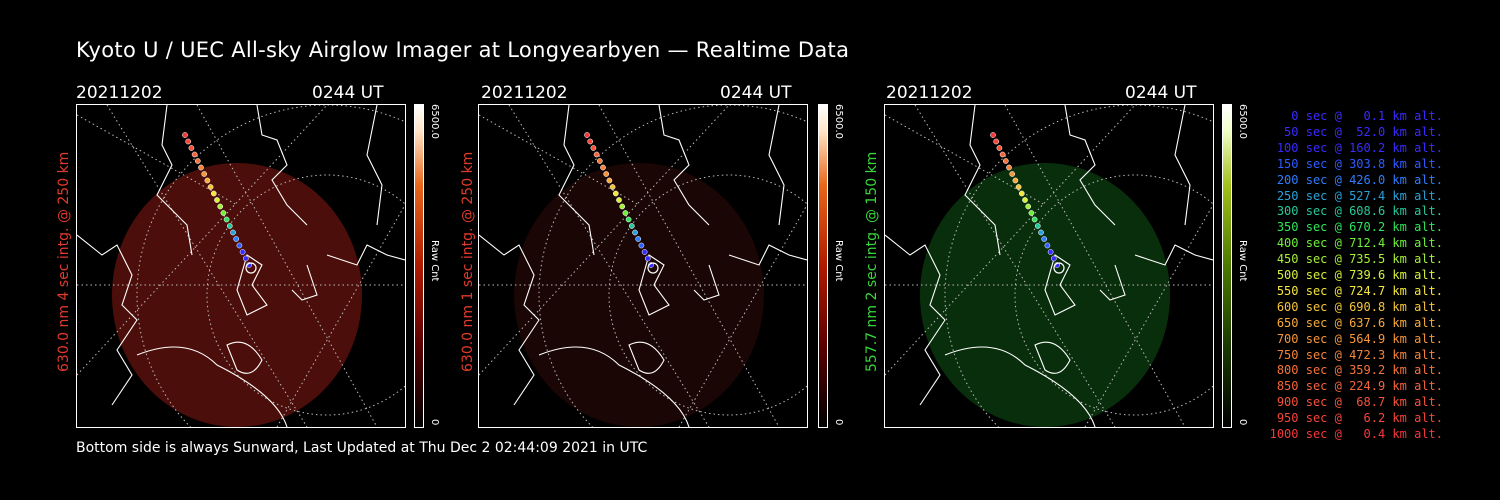 The image size is (1500, 500). What do you see at coordinates (348, 93) in the screenshot?
I see `panel-1-time: 0244 UT` at bounding box center [348, 93].